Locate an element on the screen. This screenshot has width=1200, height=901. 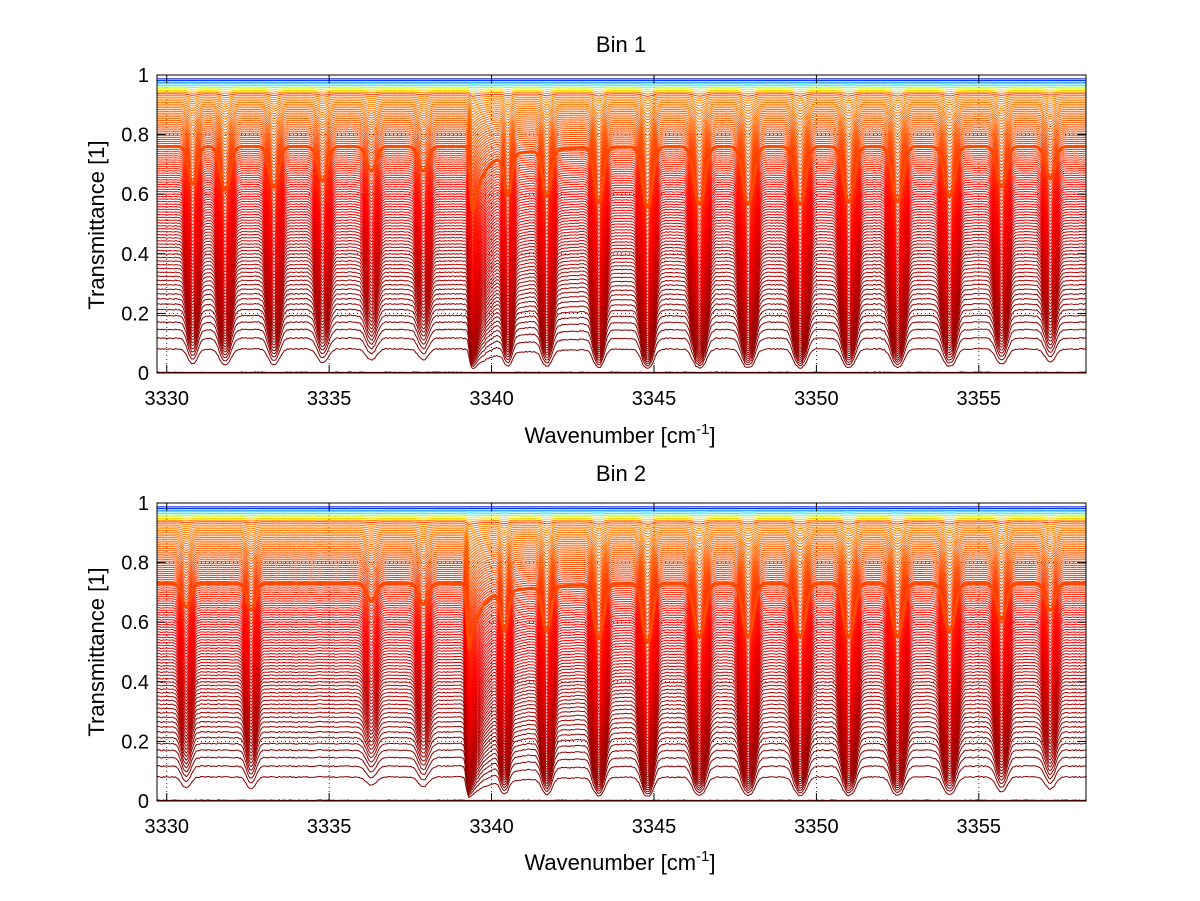
panel-1-xlabel: Wavenumber [cm-1] is located at coordinates (619, 434).